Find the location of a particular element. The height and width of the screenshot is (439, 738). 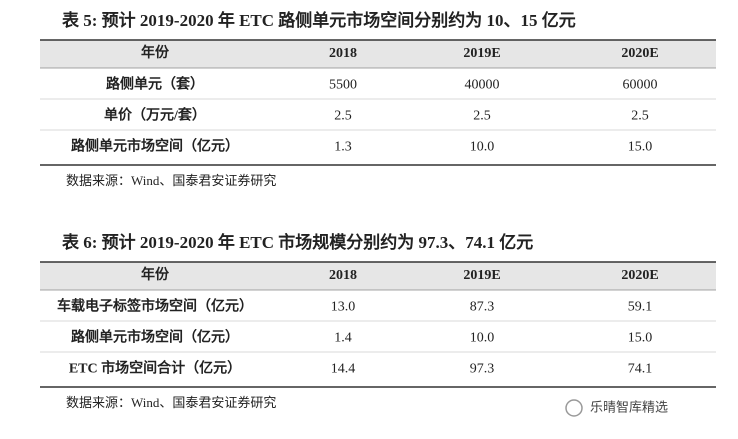

value-cell: 1.3 is located at coordinates (343, 147).